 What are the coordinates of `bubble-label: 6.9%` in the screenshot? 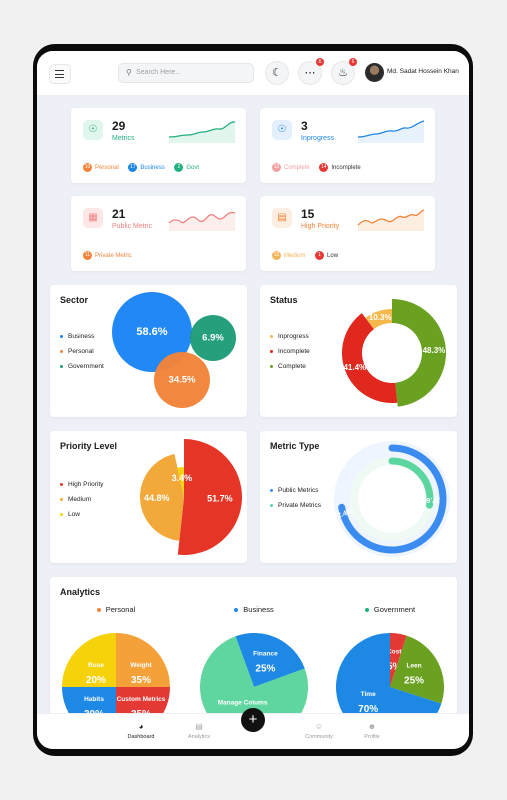 It's located at (213, 338).